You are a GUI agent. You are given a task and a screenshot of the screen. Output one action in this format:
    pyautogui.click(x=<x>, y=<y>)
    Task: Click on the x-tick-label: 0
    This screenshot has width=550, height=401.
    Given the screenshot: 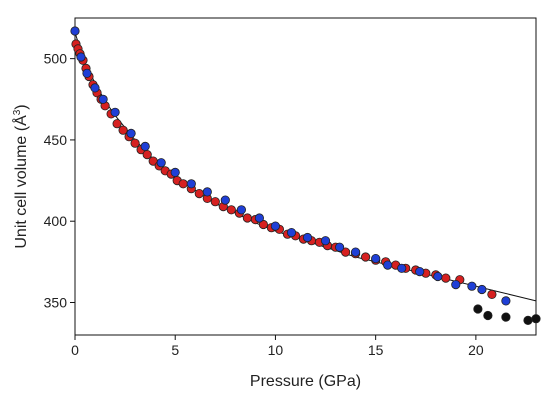 What is the action you would take?
    pyautogui.click(x=75, y=350)
    